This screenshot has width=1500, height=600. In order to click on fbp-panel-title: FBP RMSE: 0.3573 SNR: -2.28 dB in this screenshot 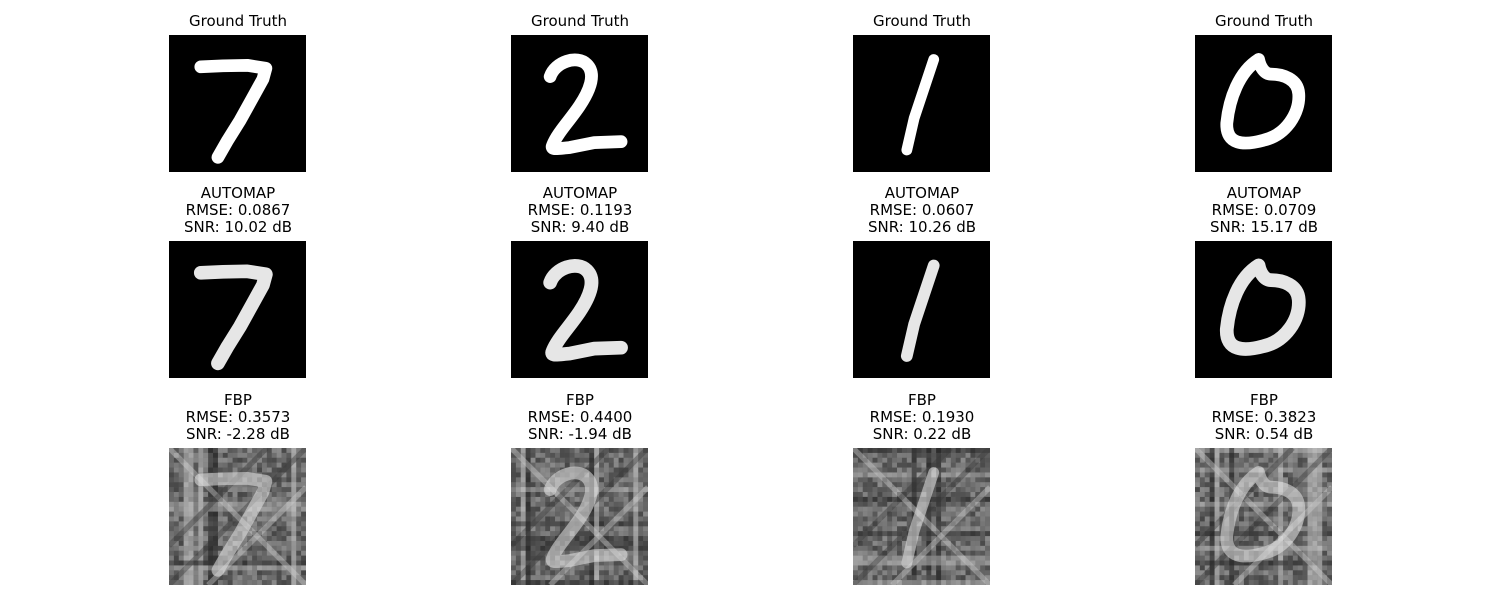, I will do `click(238, 417)`.